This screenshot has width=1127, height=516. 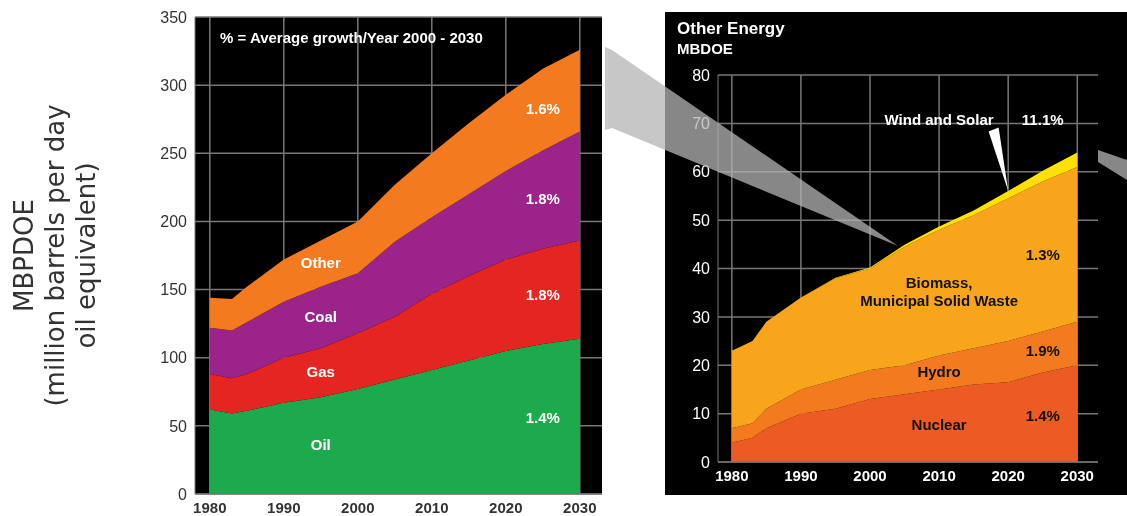 What do you see at coordinates (705, 48) in the screenshot?
I see `y-axis-title: MBDOE` at bounding box center [705, 48].